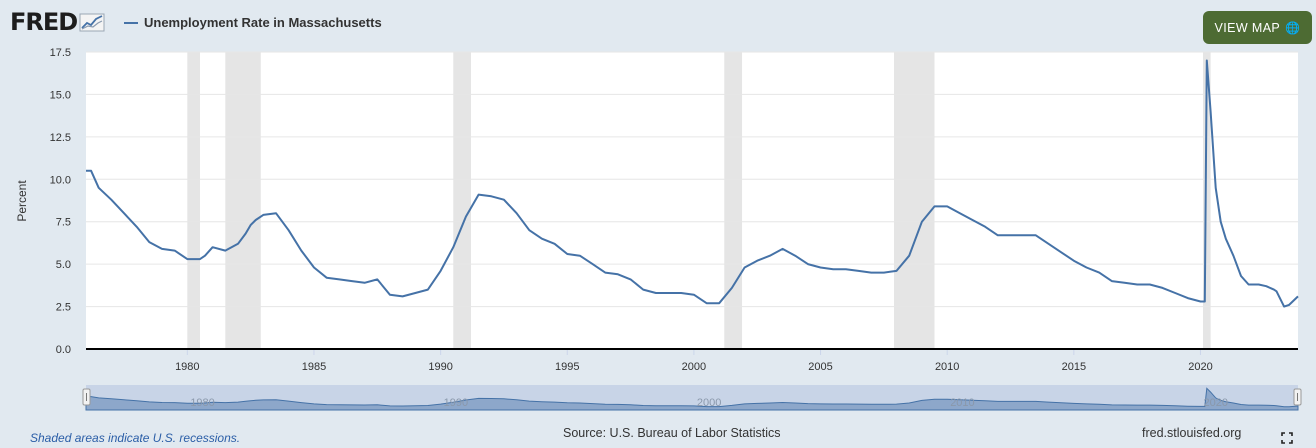 The width and height of the screenshot is (1316, 448). Describe the element at coordinates (22, 201) in the screenshot. I see `y-axis-label: Percent` at that location.